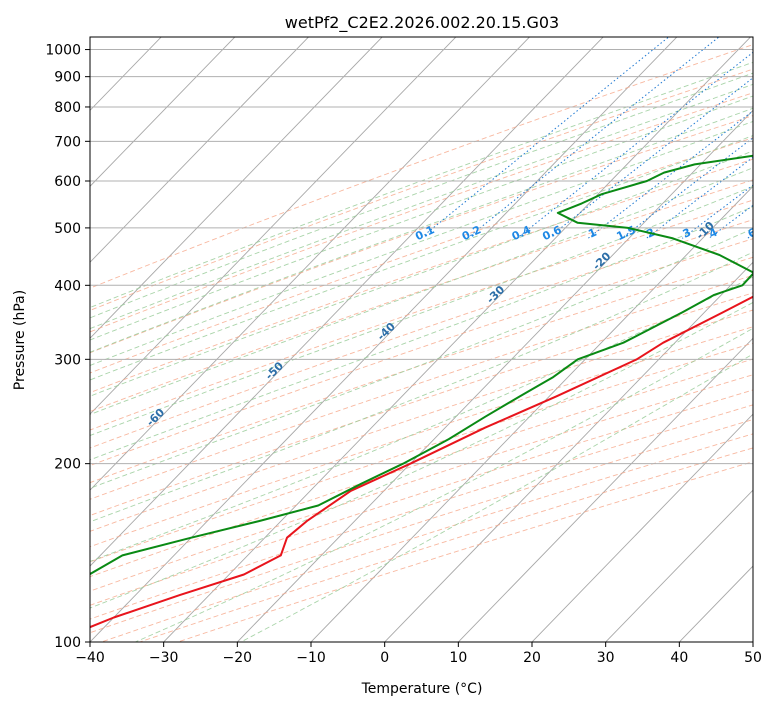  Describe the element at coordinates (679, 658) in the screenshot. I see `x-tick-label: 40` at that location.